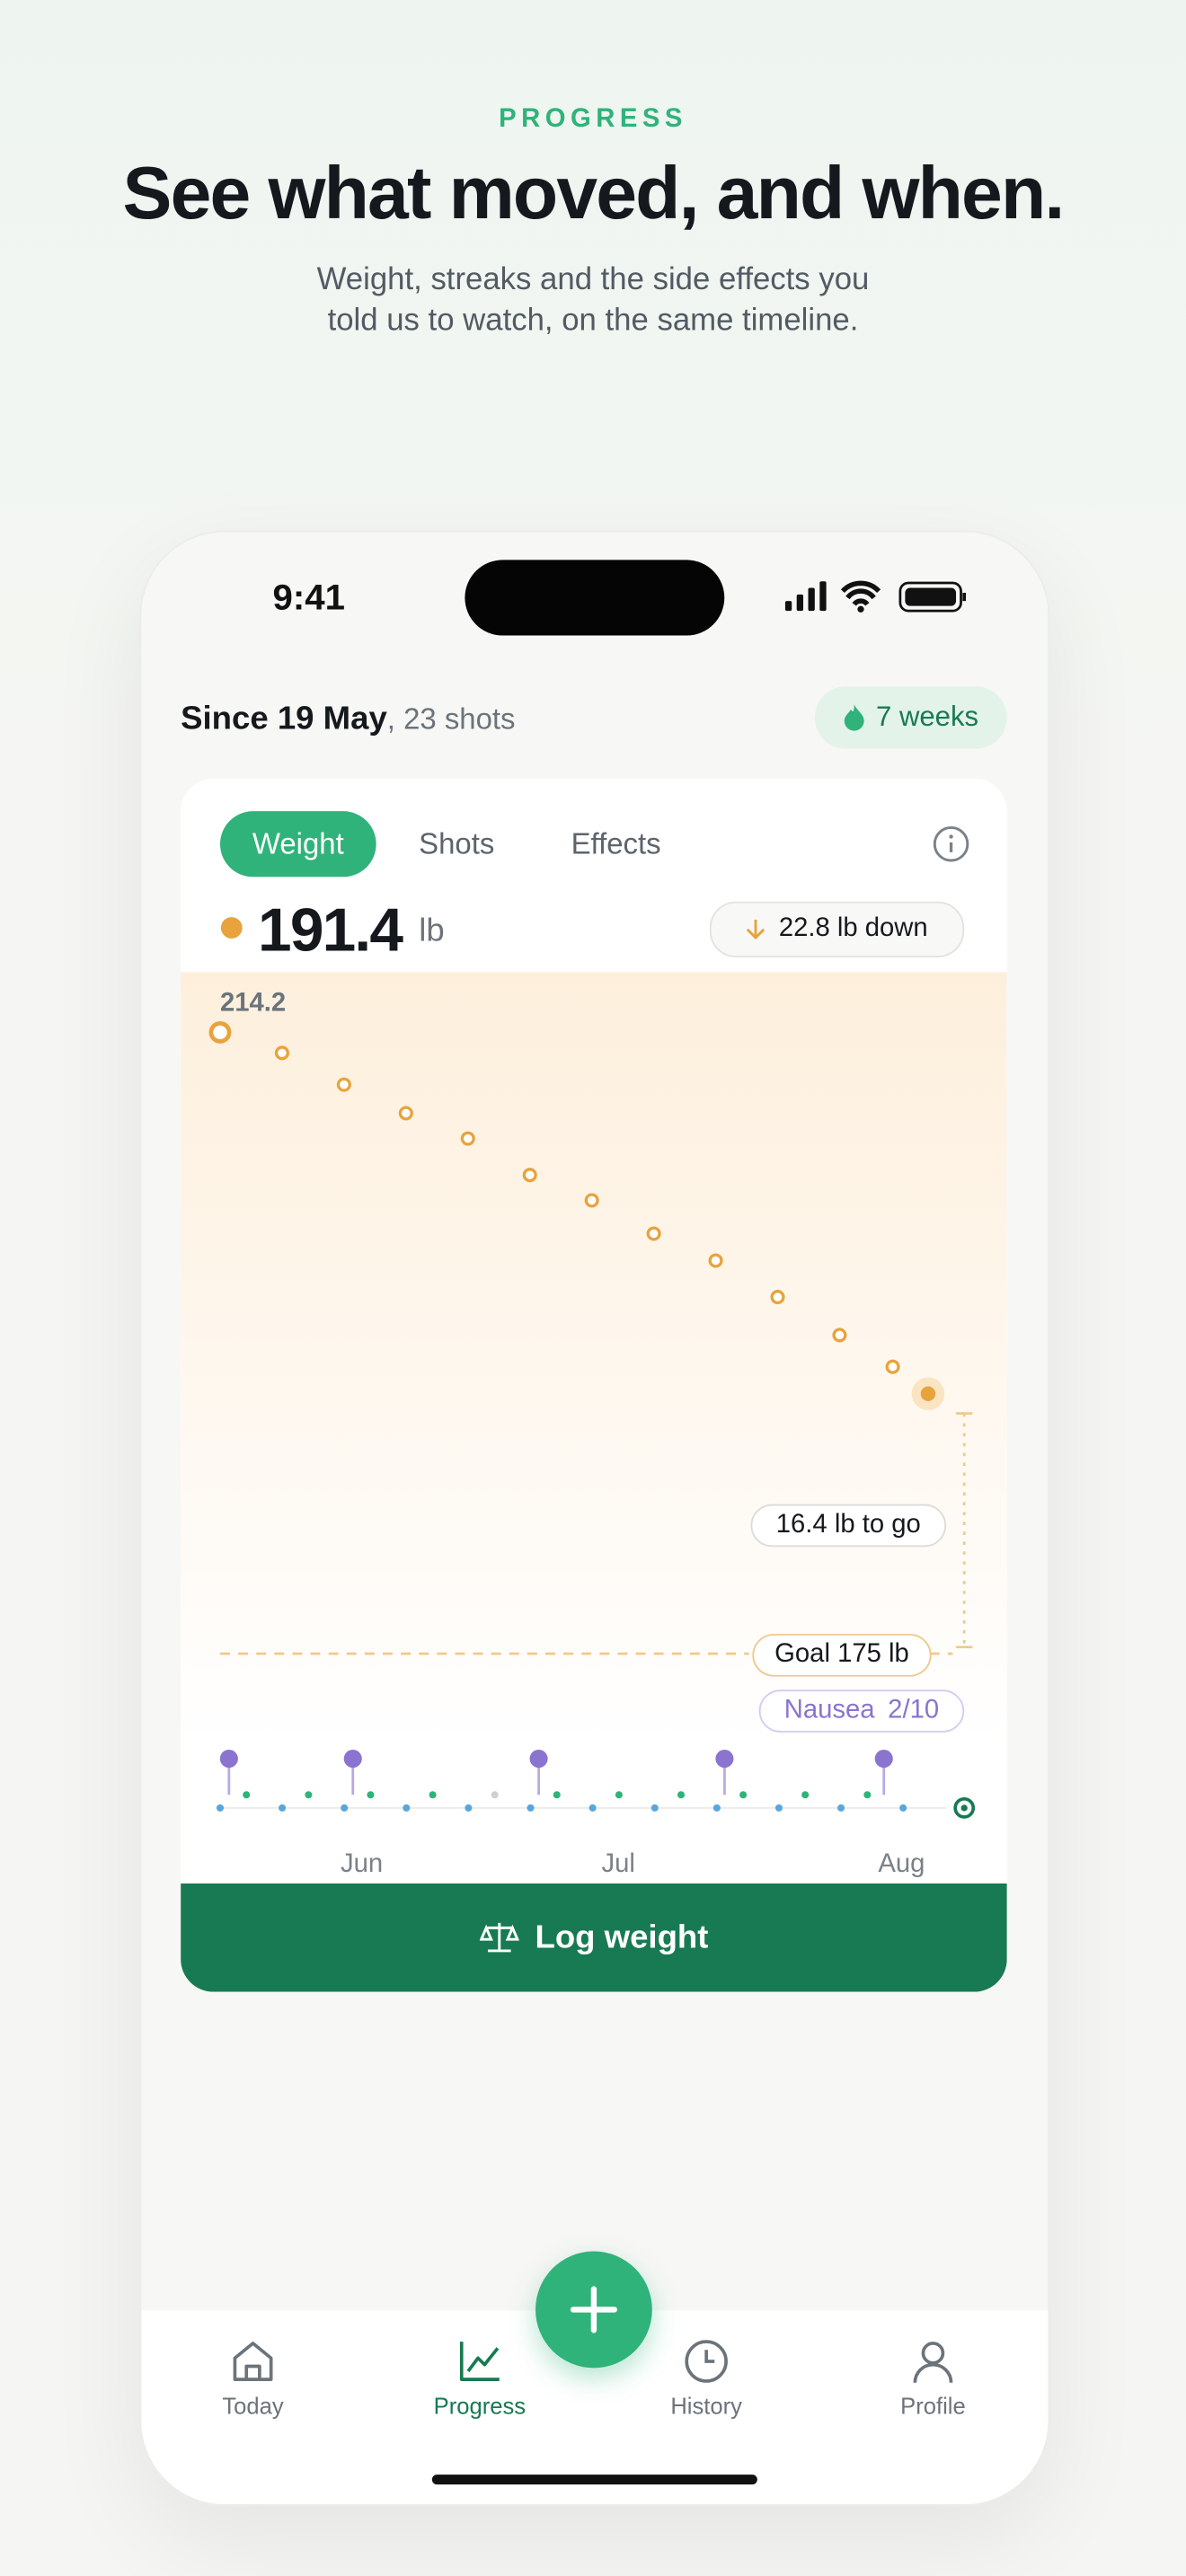 This screenshot has height=2576, width=1186. I want to click on scale-icon, so click(499, 1937).